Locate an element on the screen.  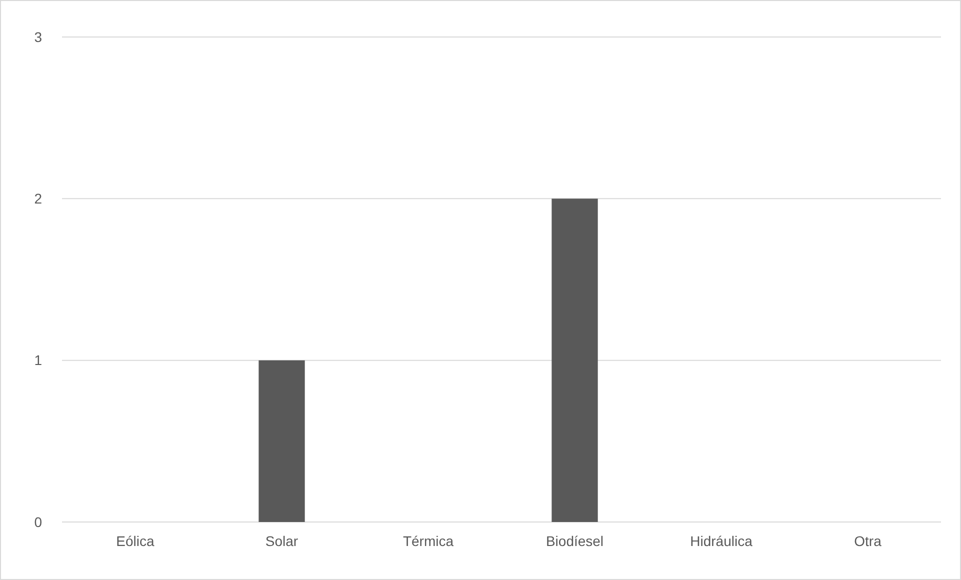
x-tick-label: Eólica is located at coordinates (135, 541).